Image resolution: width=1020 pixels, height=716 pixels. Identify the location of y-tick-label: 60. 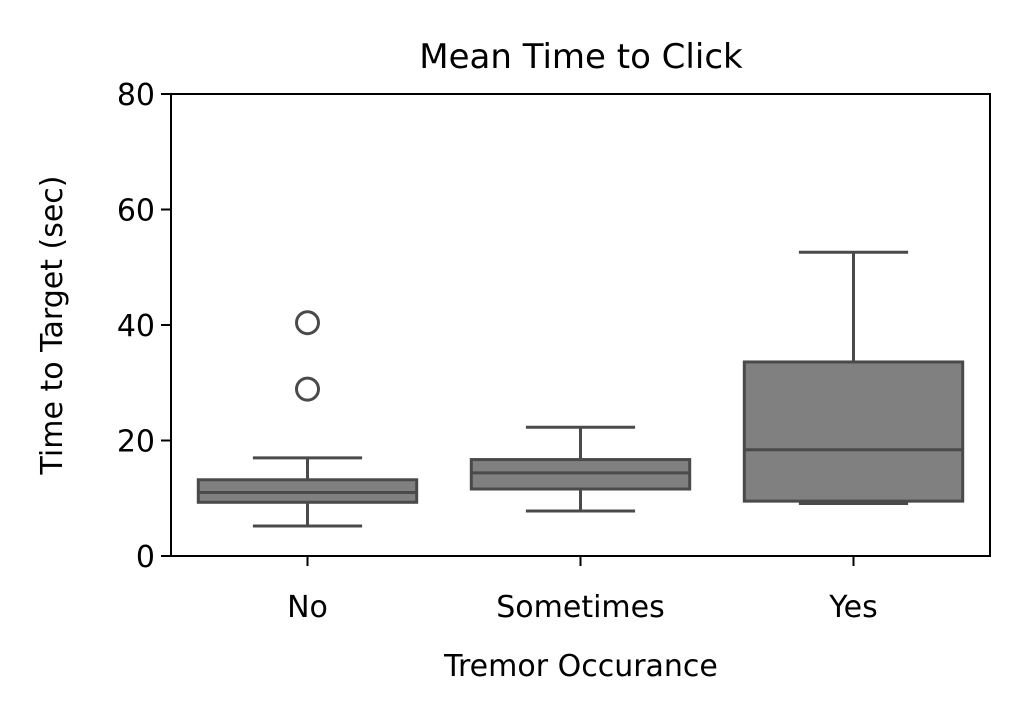
(136, 211).